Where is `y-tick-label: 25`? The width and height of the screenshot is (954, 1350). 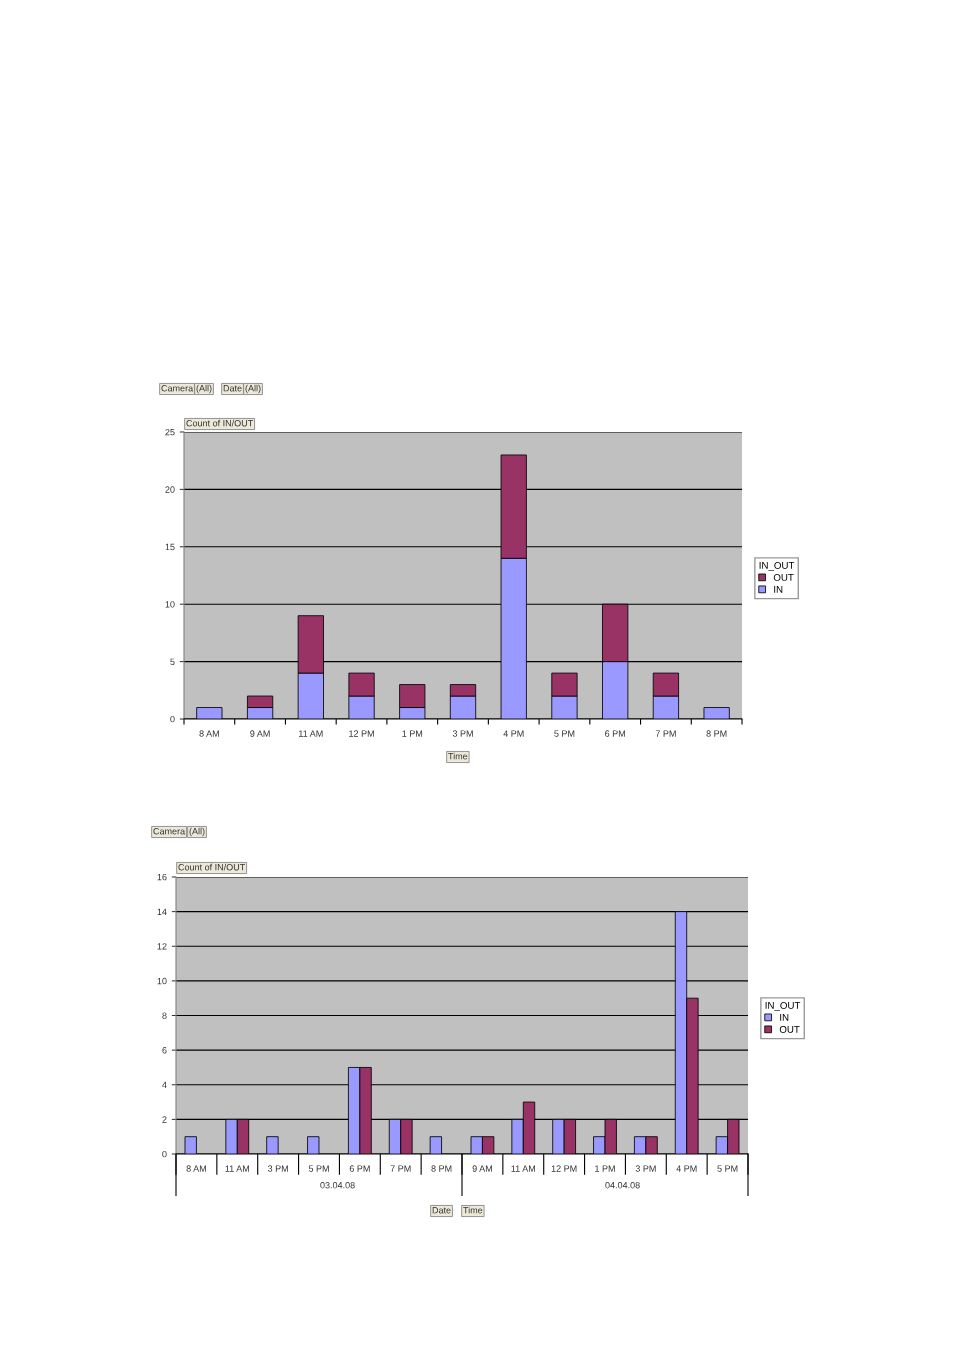 y-tick-label: 25 is located at coordinates (170, 432).